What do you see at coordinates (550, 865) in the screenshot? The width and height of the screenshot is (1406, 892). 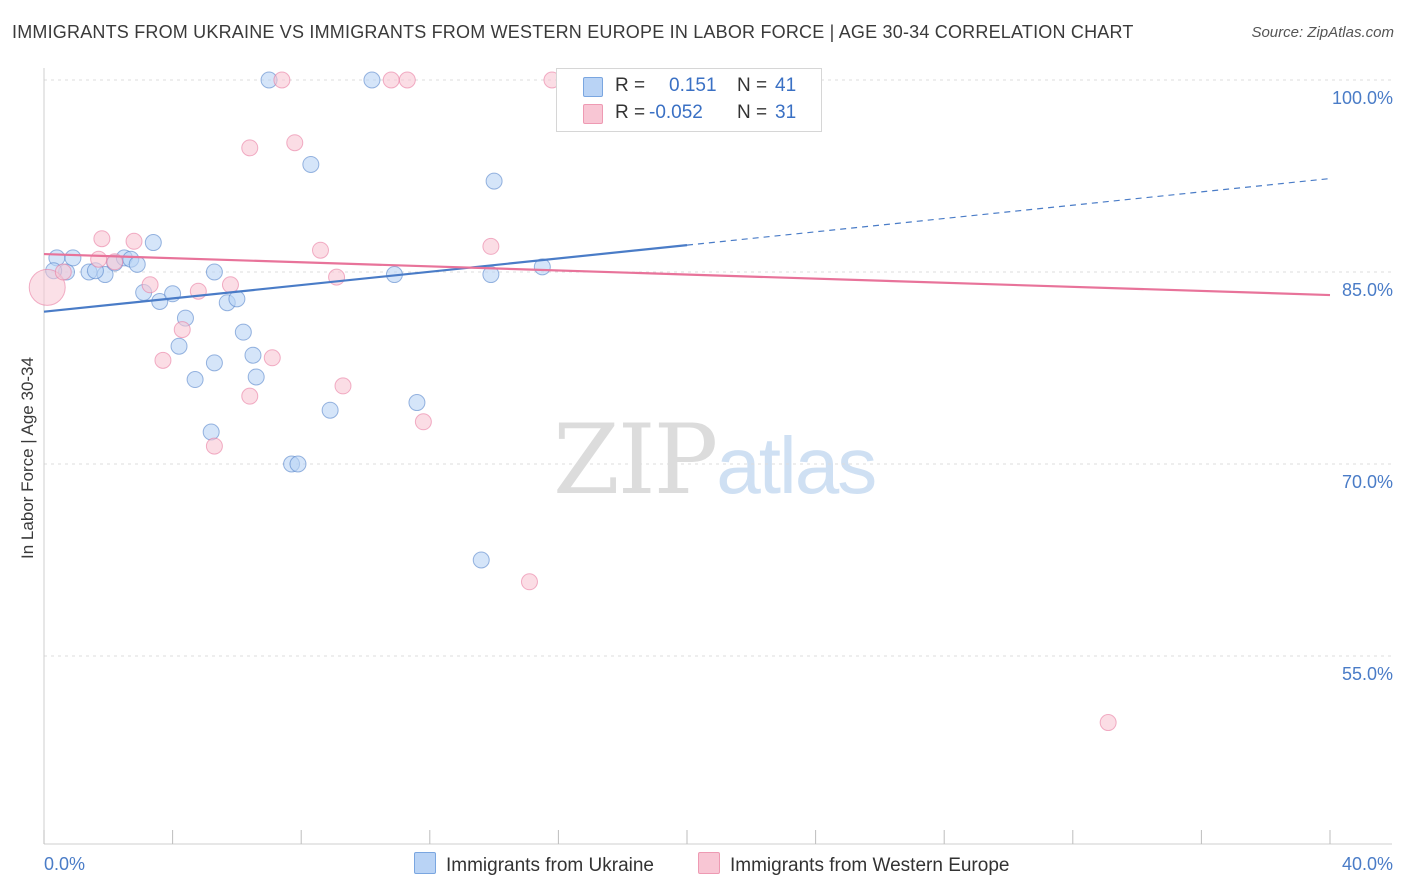 I see `legend-label-ukraine: Immigrants from Ukraine` at bounding box center [550, 865].